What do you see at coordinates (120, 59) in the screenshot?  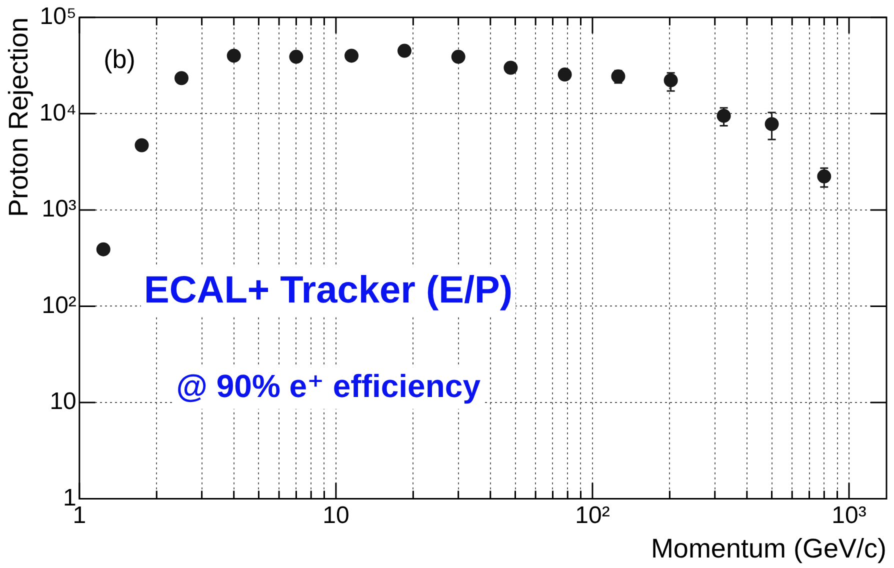 I see `annotation: (b)` at bounding box center [120, 59].